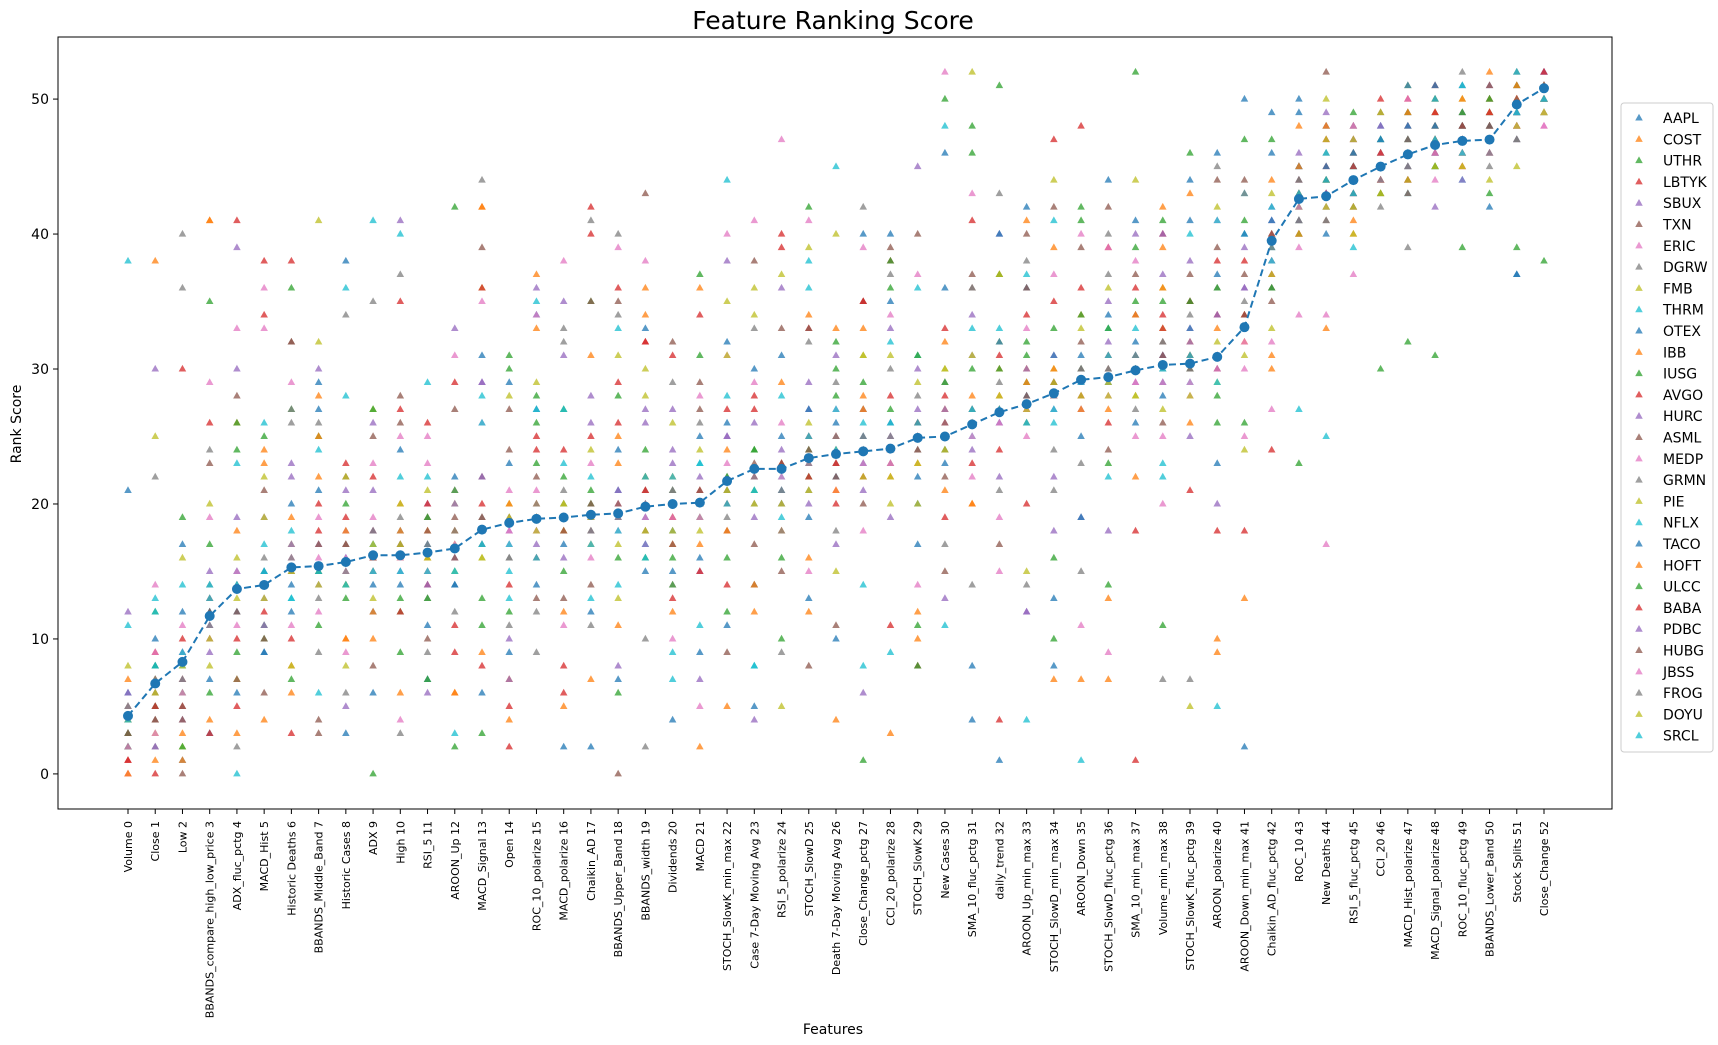 This screenshot has width=1718, height=1045. I want to click on x-tick-label: Historic Deaths 6, so click(291, 868).